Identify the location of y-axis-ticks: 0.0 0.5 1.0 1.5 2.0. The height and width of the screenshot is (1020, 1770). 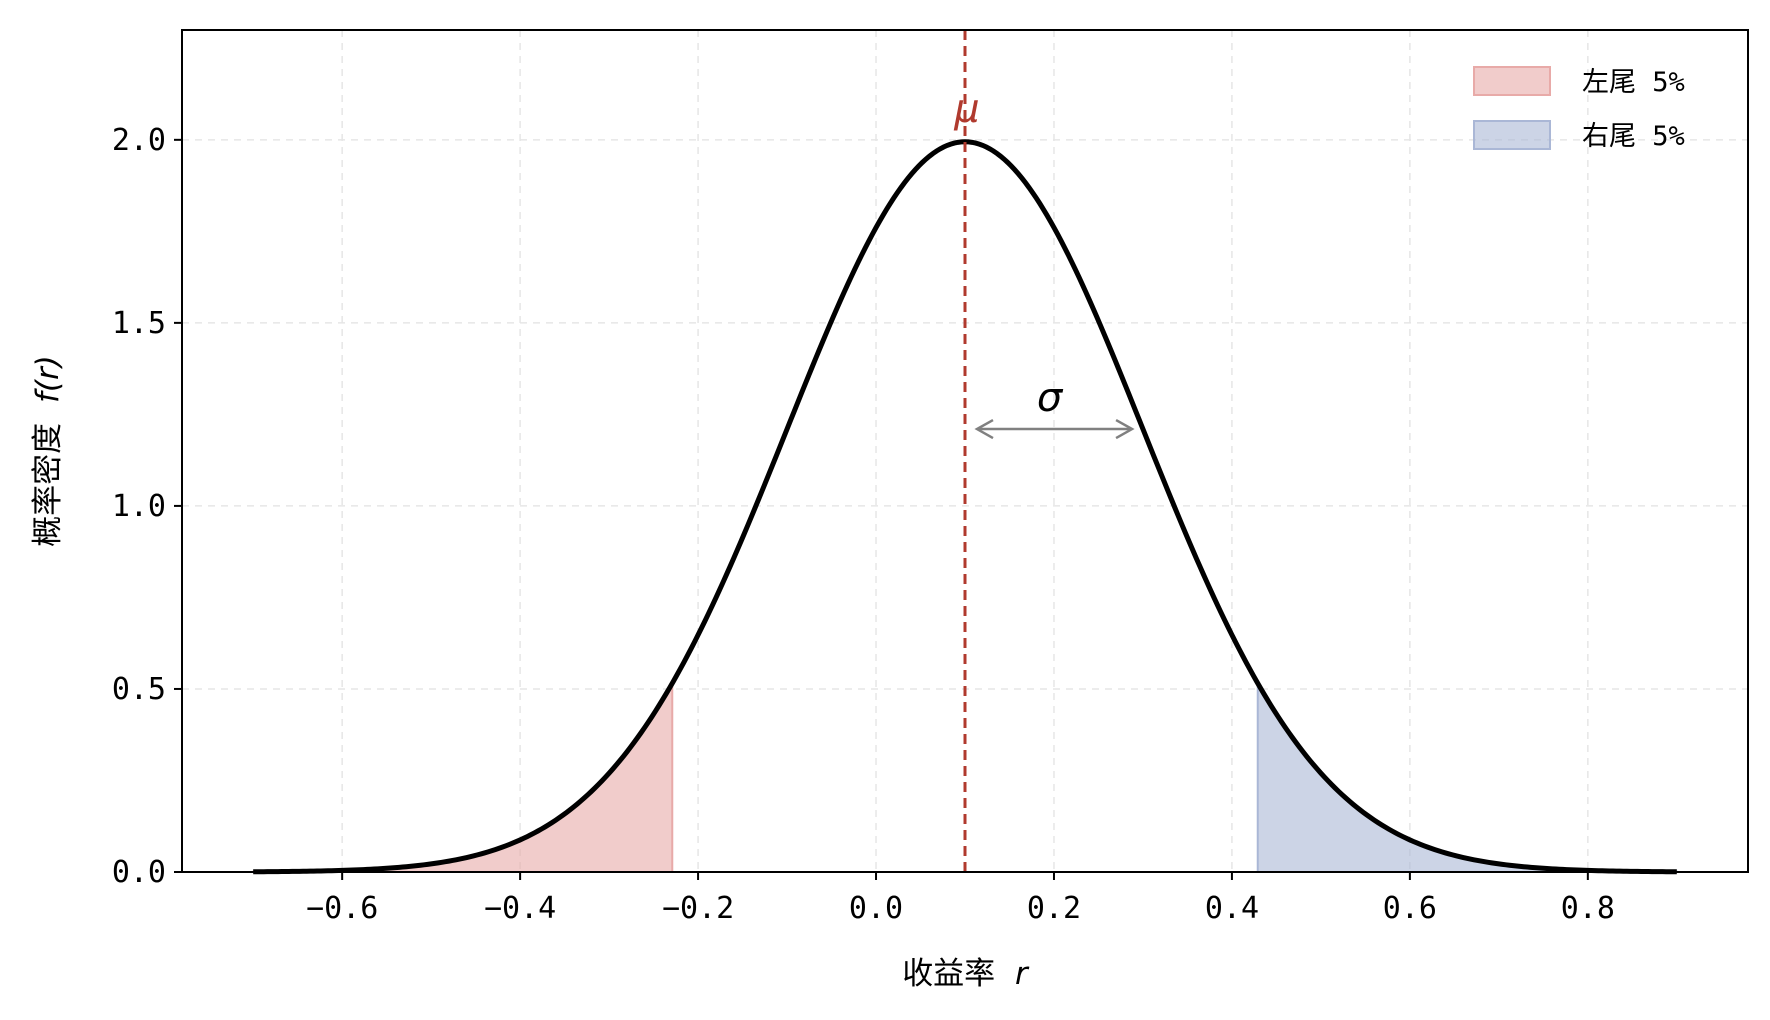
(147, 506).